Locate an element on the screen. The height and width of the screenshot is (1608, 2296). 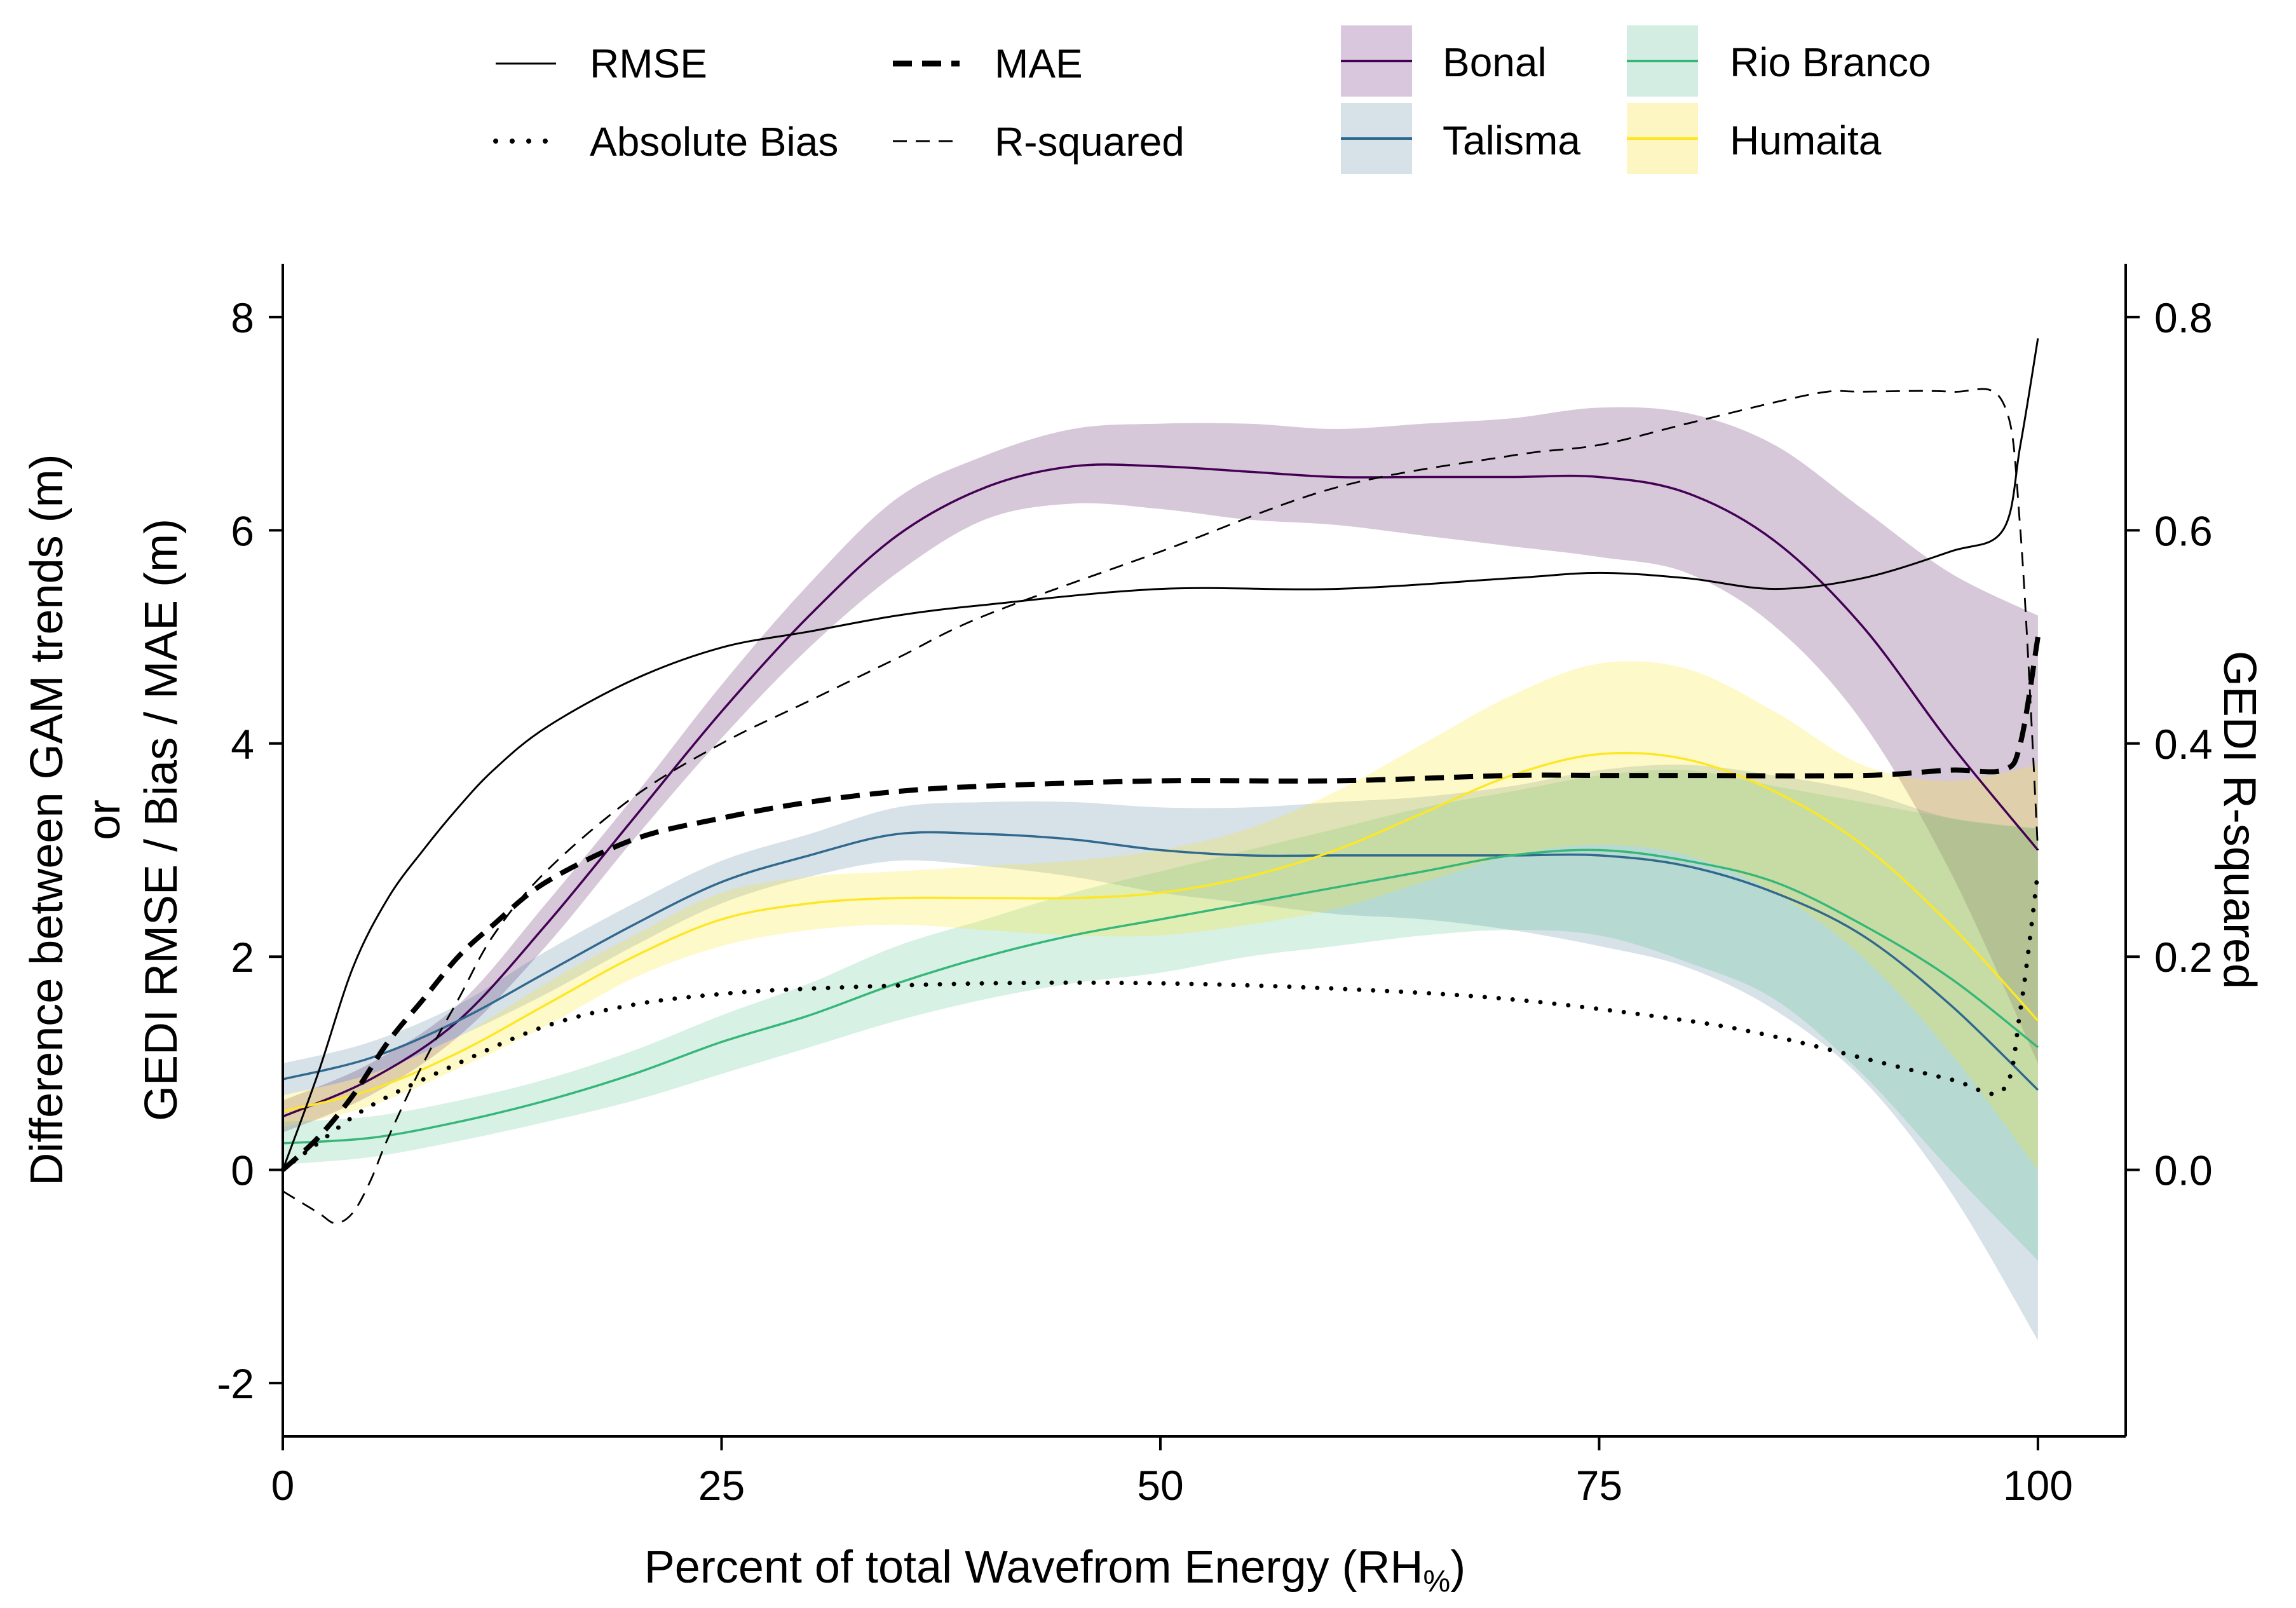
legend-label-absolute-bias: Absolute Bias is located at coordinates (714, 142).